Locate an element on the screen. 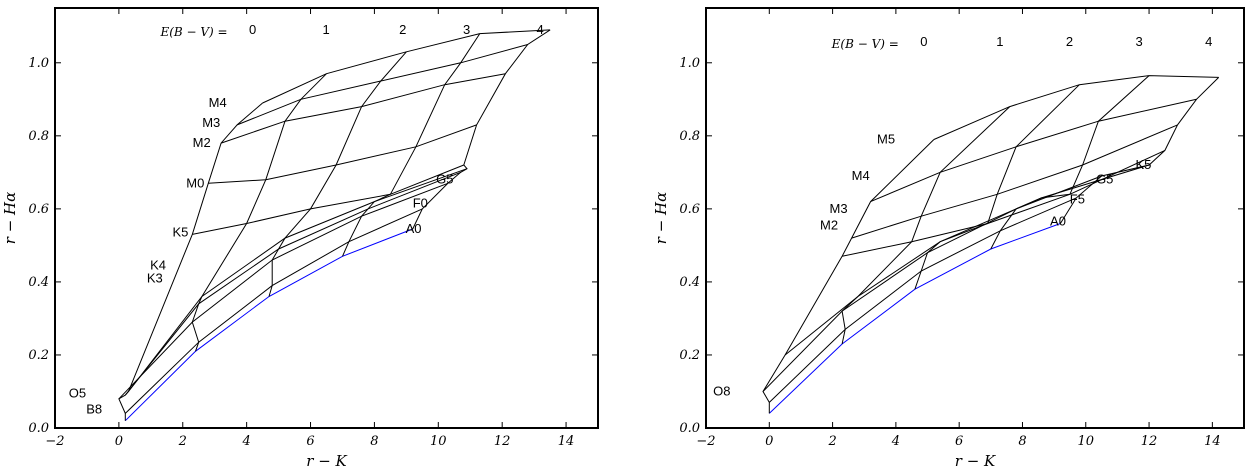  spectral-type-label: M0 is located at coordinates (195, 182).